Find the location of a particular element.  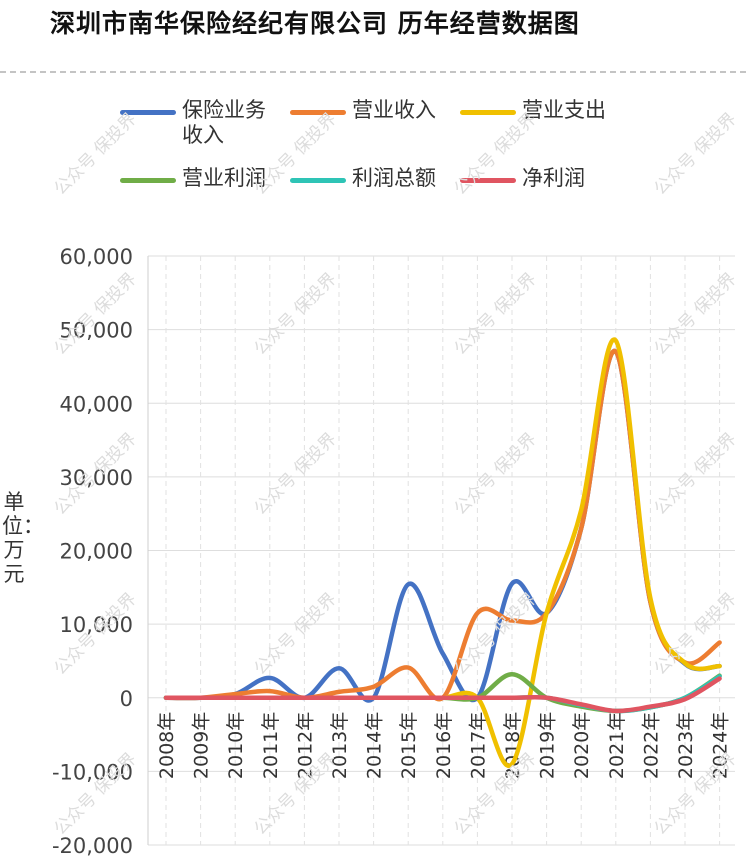

x-tick-label: 2021年 is located at coordinates (617, 745).